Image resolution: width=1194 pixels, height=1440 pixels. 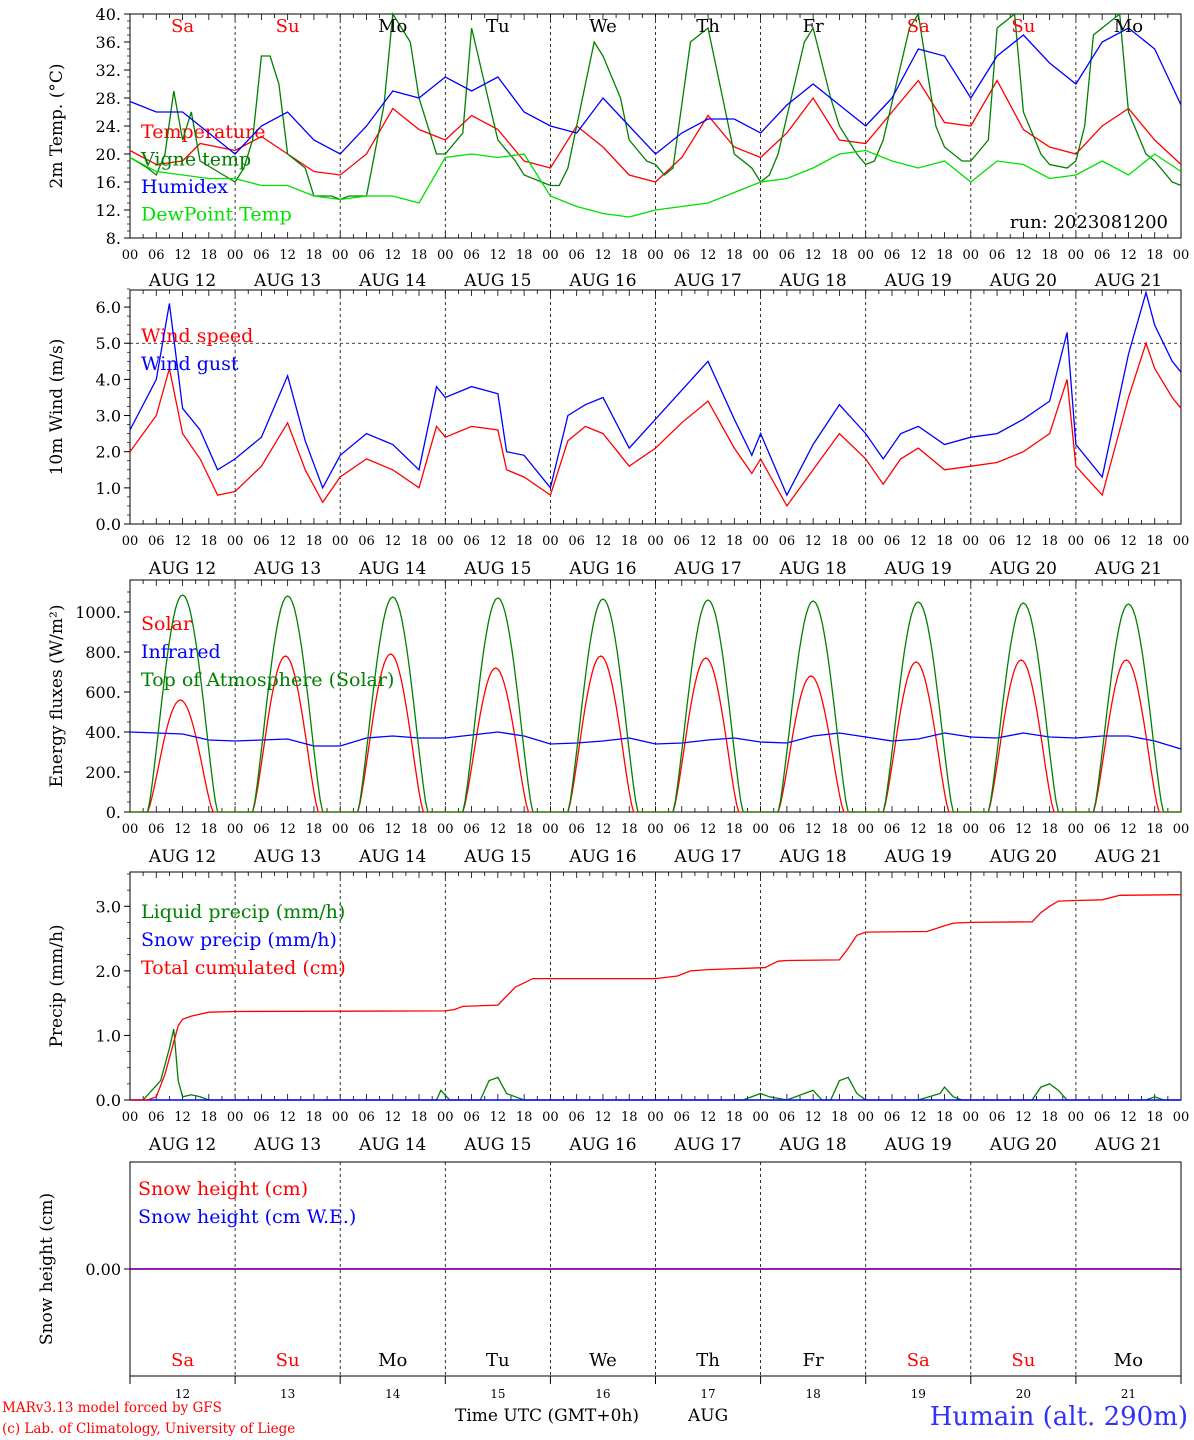 I want to click on series-blue-line, so click(x=655, y=393).